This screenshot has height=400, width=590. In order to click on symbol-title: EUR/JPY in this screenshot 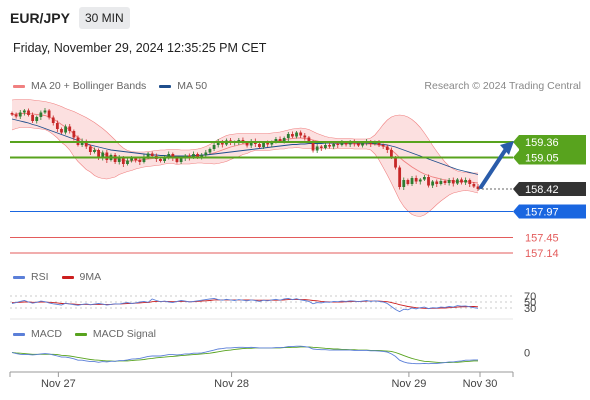, I will do `click(40, 18)`.